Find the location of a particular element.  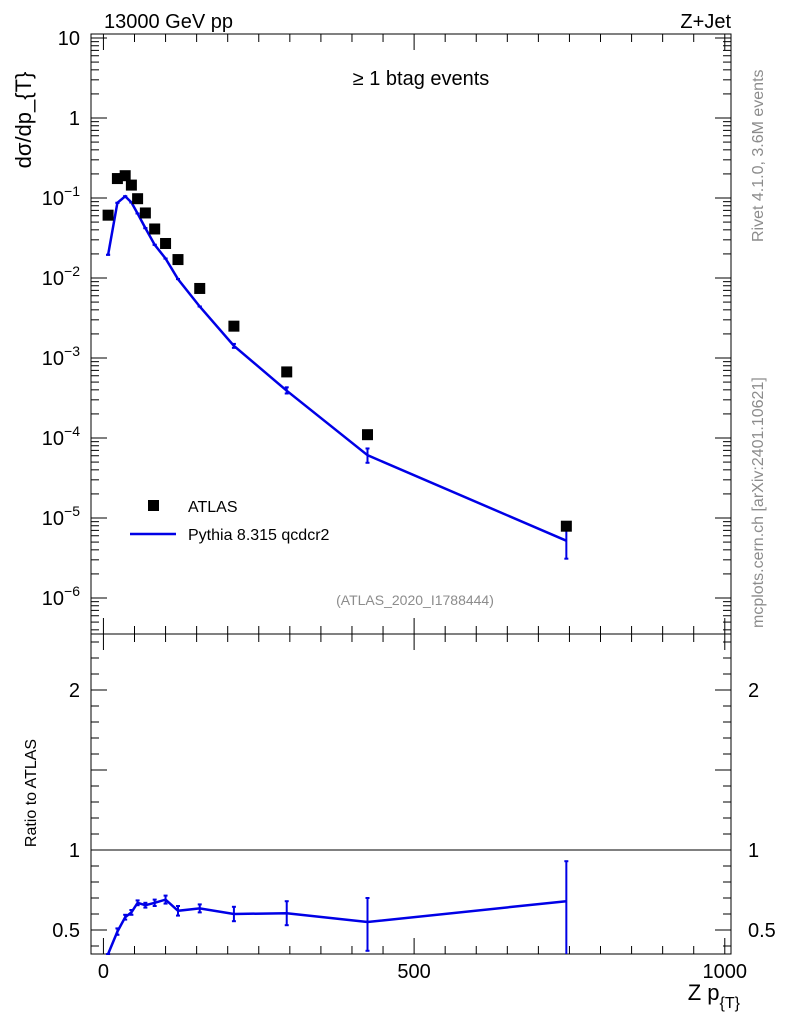

mcplots-label: mcplots.cern.ch [arXiv:2401.10621] is located at coordinates (758, 502).